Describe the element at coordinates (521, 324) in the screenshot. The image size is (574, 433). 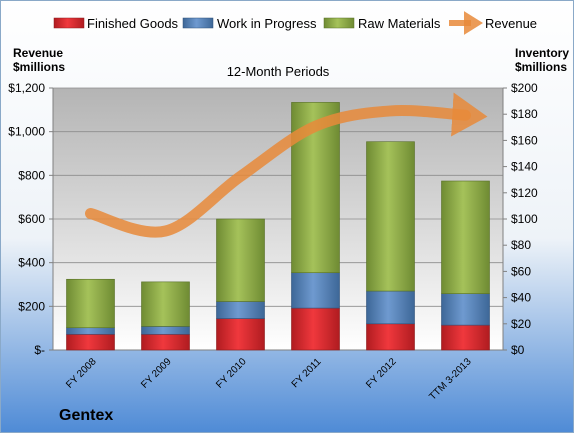
I see `right-tick-label: $20` at that location.